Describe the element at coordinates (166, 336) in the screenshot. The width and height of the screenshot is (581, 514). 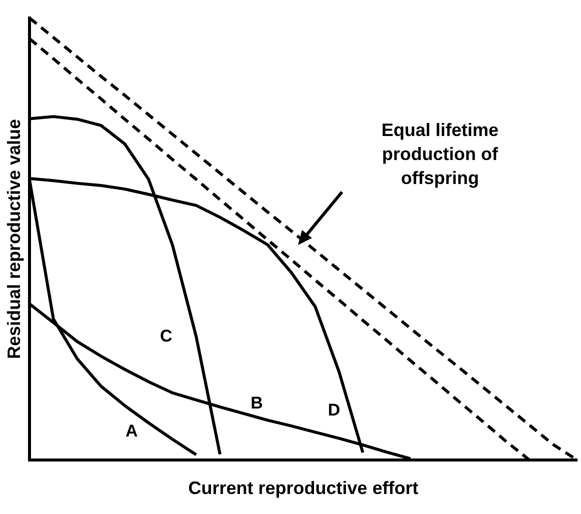
I see `series-label: C` at that location.